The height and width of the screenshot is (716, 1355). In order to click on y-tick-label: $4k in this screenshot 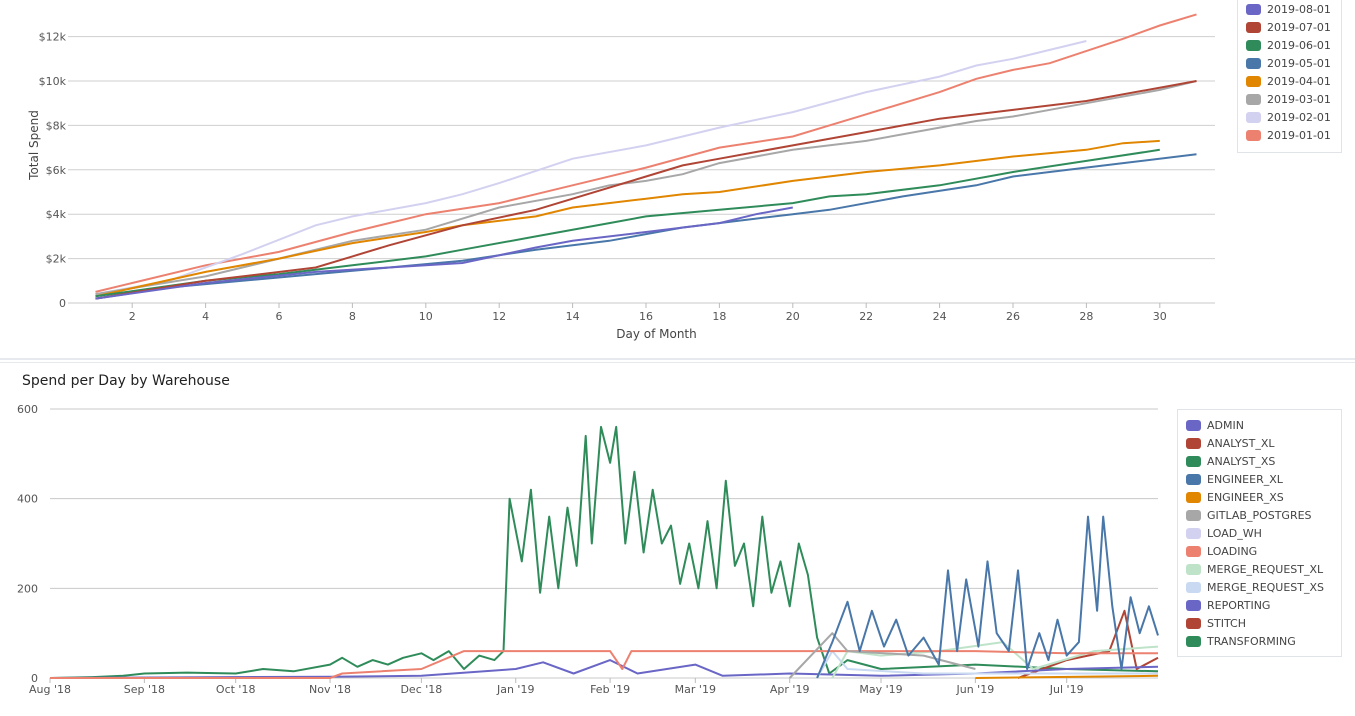, I will do `click(56, 214)`.